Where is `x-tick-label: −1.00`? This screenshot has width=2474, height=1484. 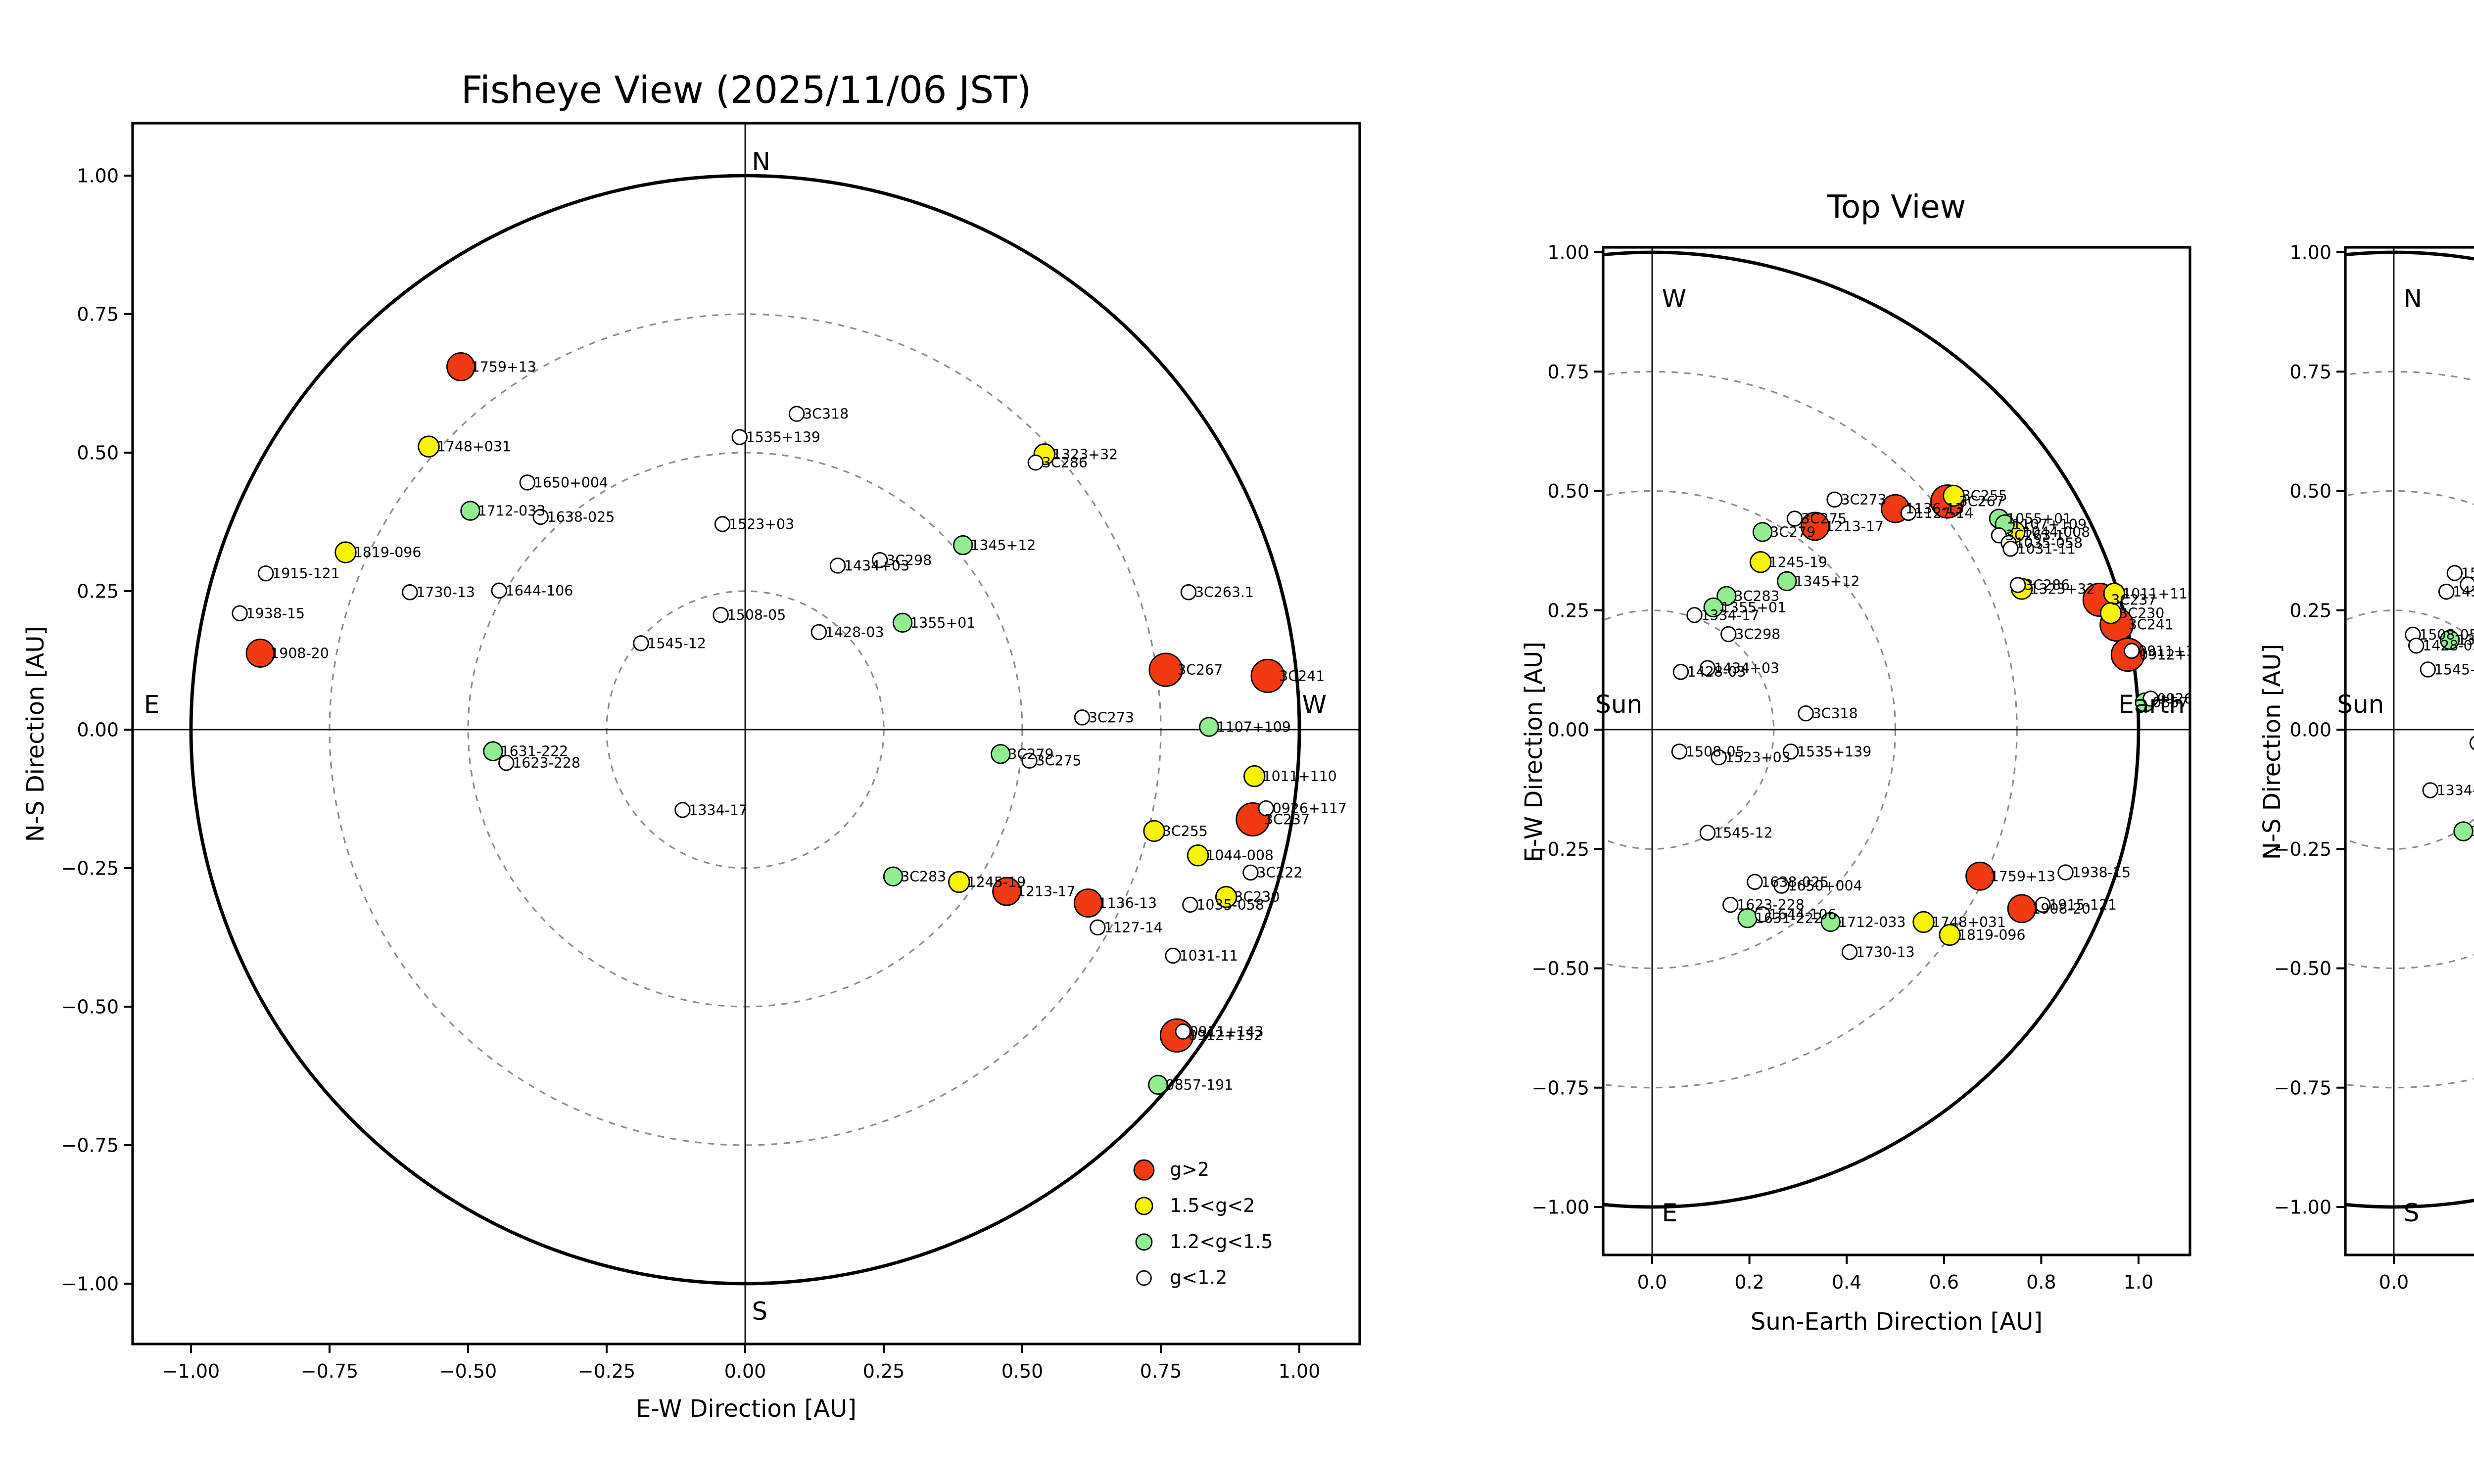
x-tick-label: −1.00 is located at coordinates (191, 1371).